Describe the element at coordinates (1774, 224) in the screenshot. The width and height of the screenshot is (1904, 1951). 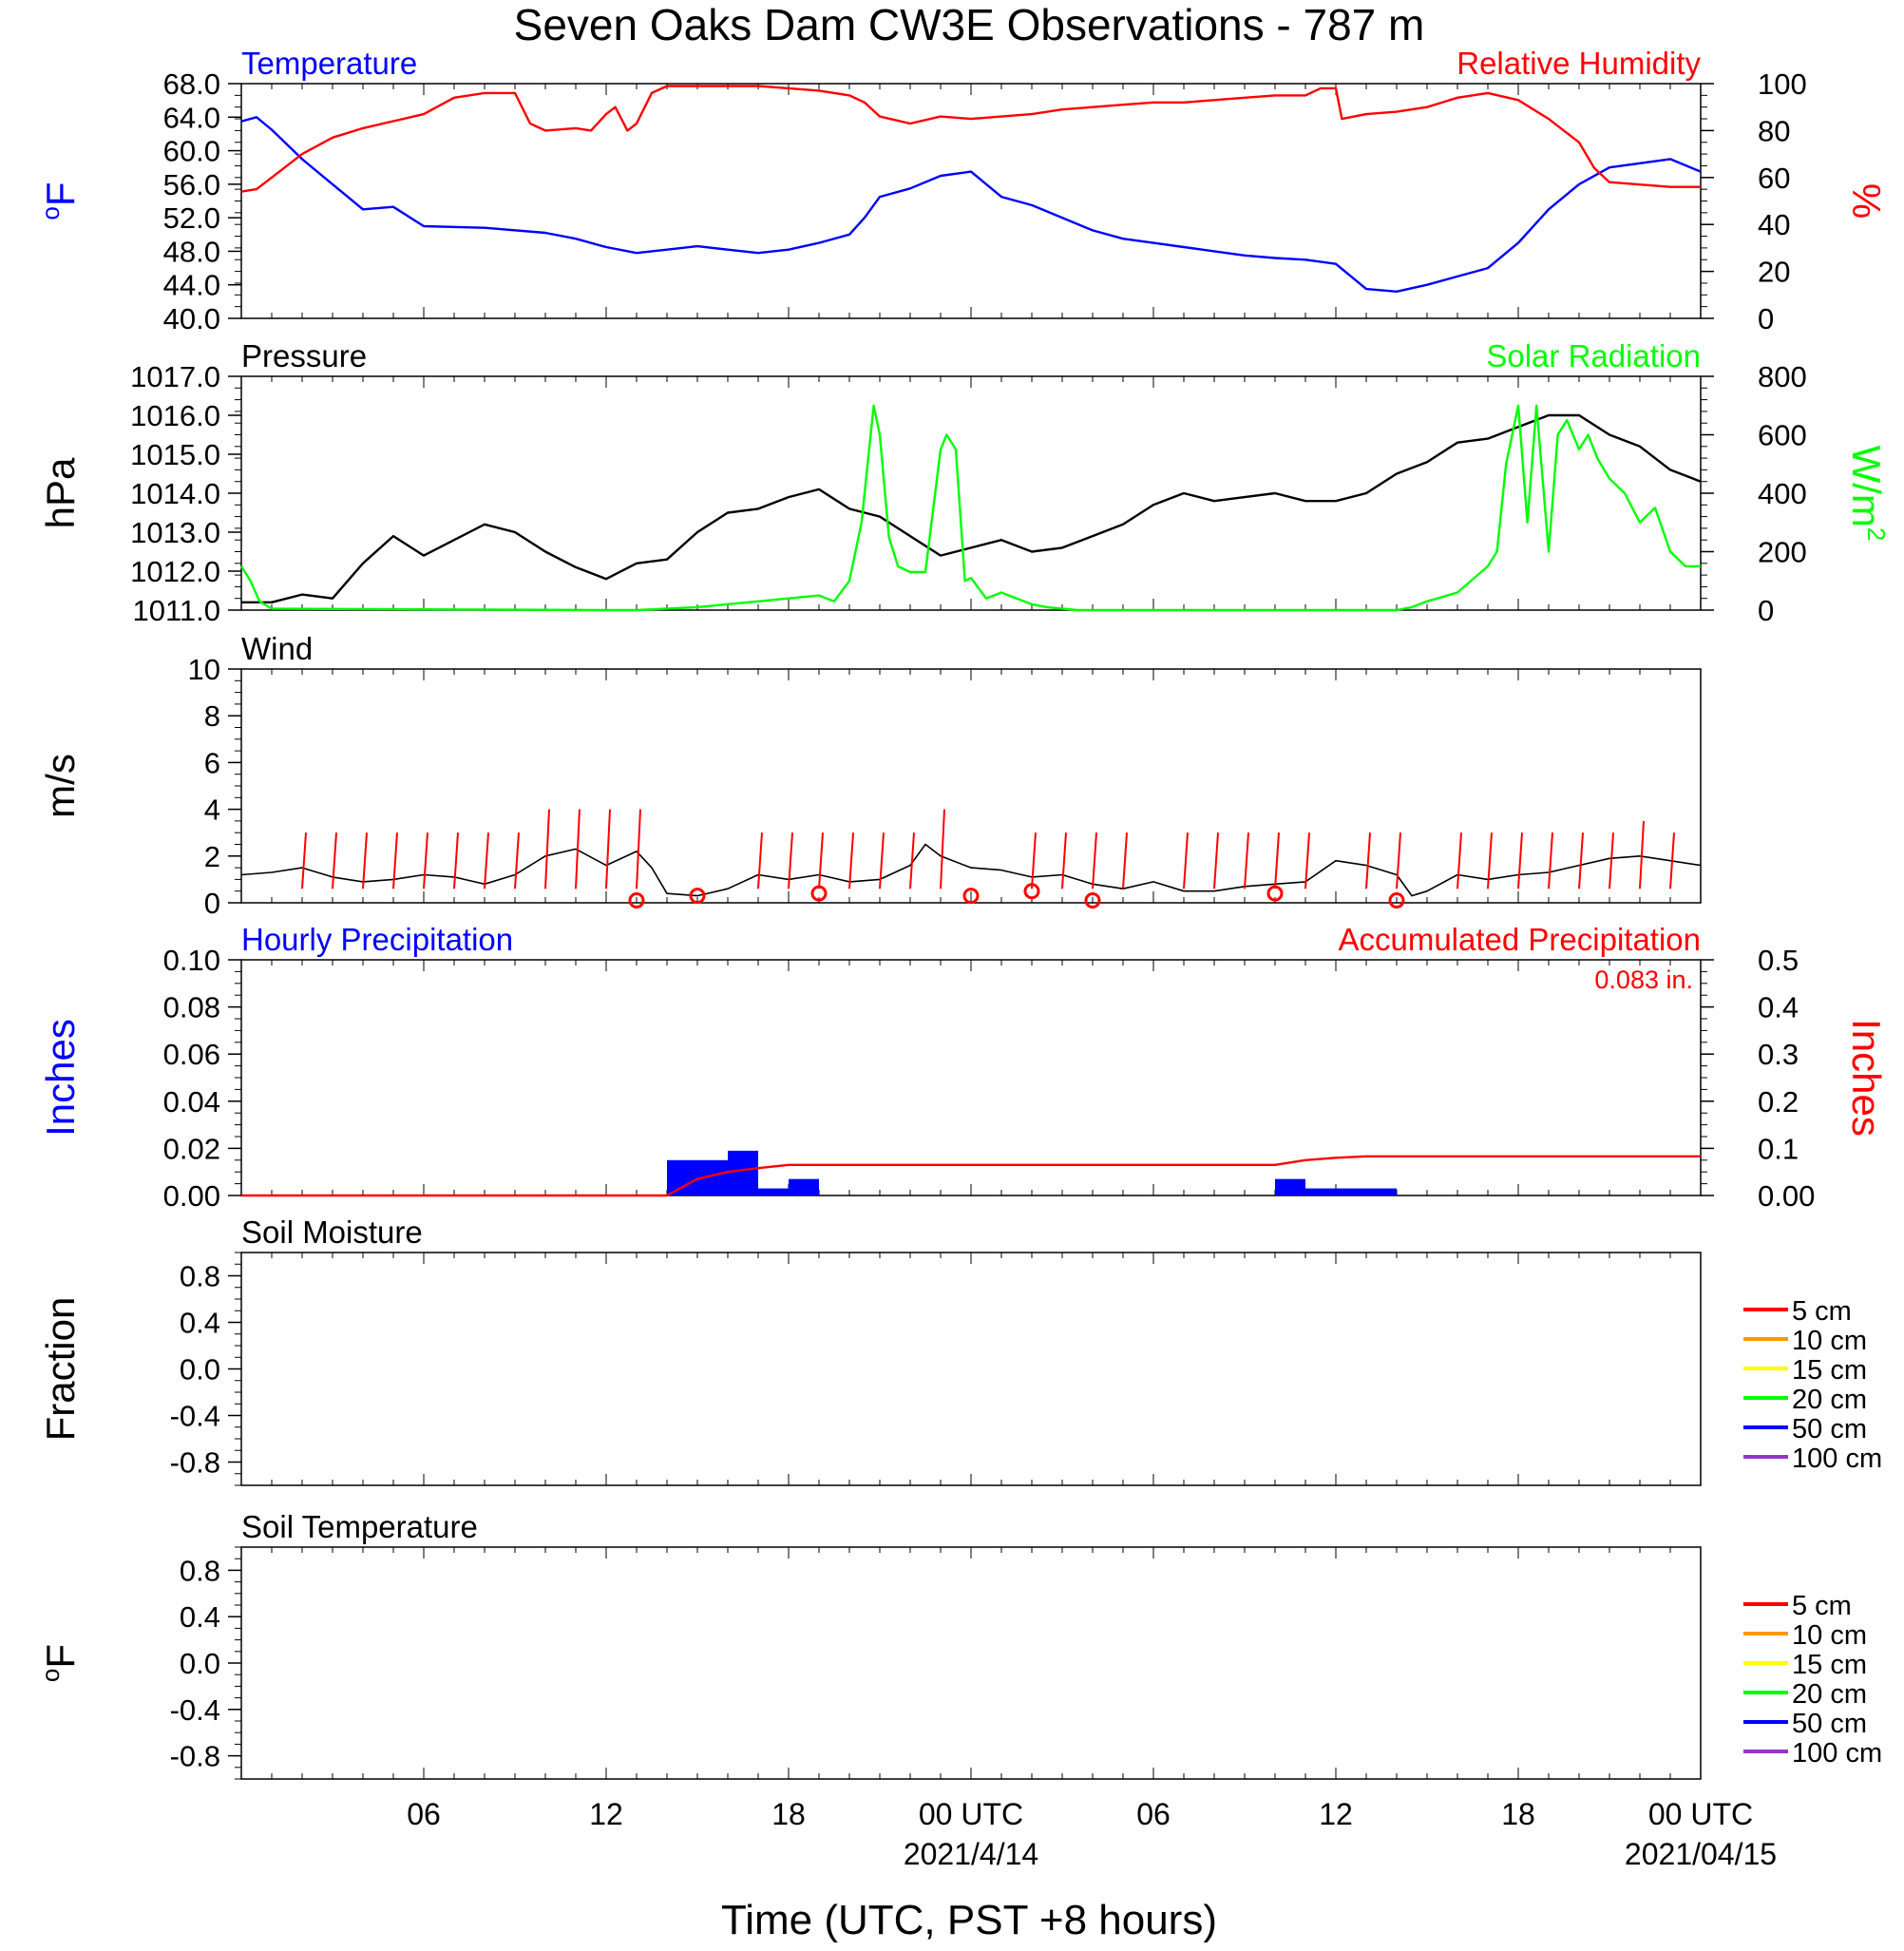
I see `y2-tick-label: 40` at that location.